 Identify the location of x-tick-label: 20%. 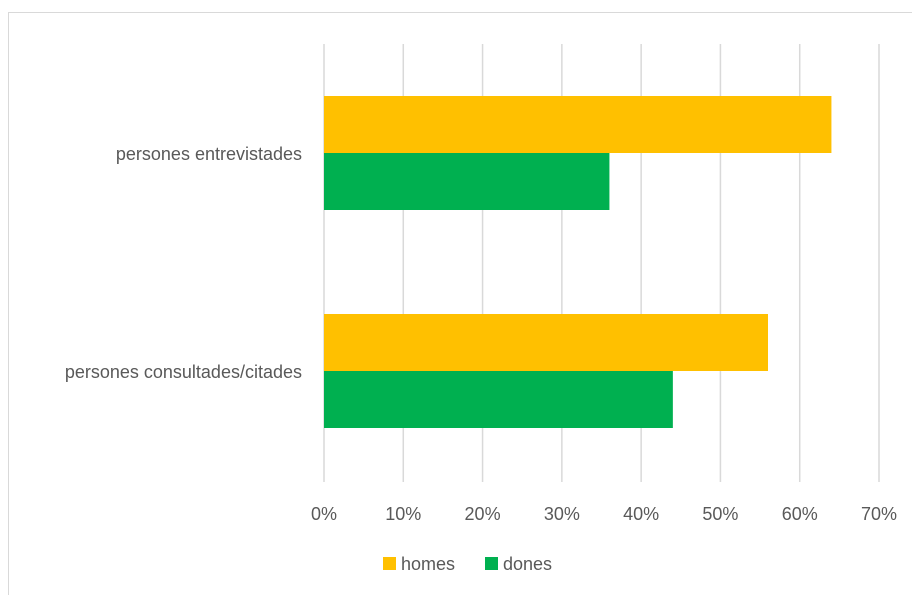
(483, 514).